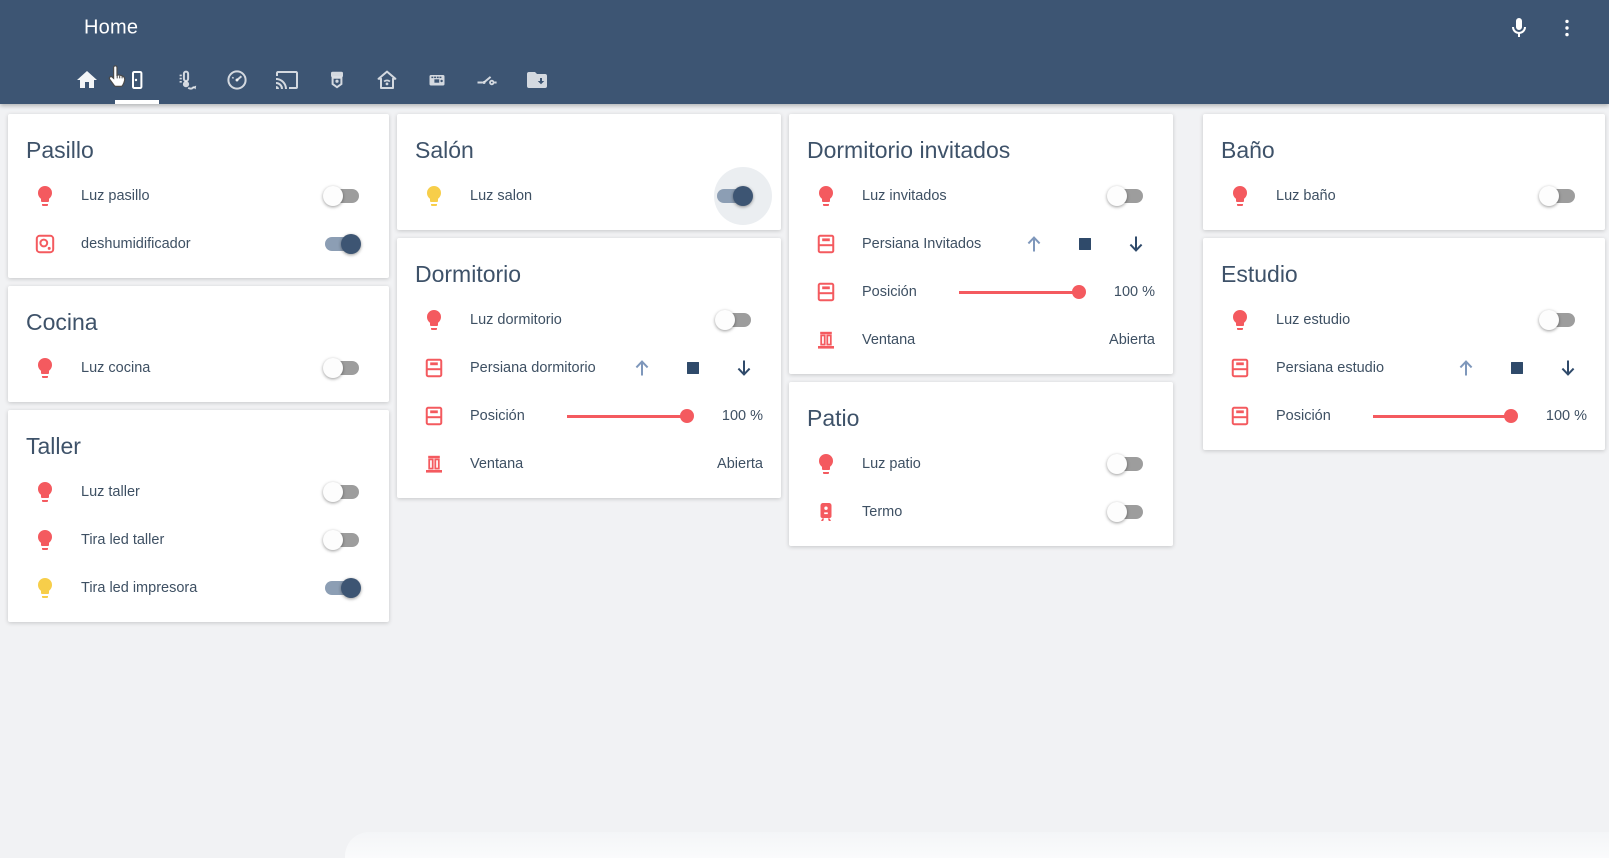  I want to click on entity-label: Luz patio, so click(891, 464).